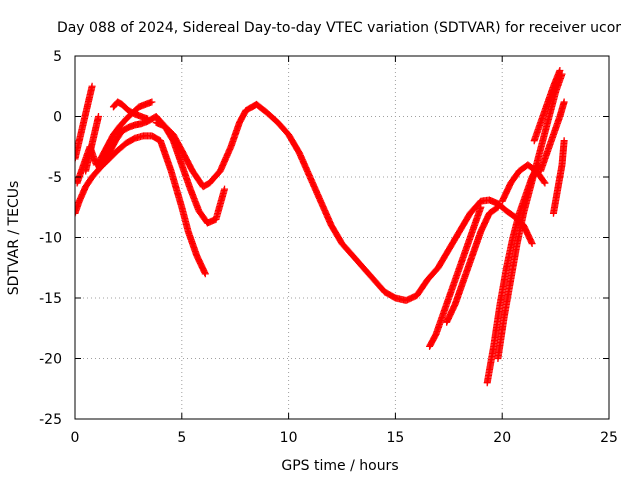 The image size is (640, 480). What do you see at coordinates (50, 360) in the screenshot?
I see `y-tick-label: -20` at bounding box center [50, 360].